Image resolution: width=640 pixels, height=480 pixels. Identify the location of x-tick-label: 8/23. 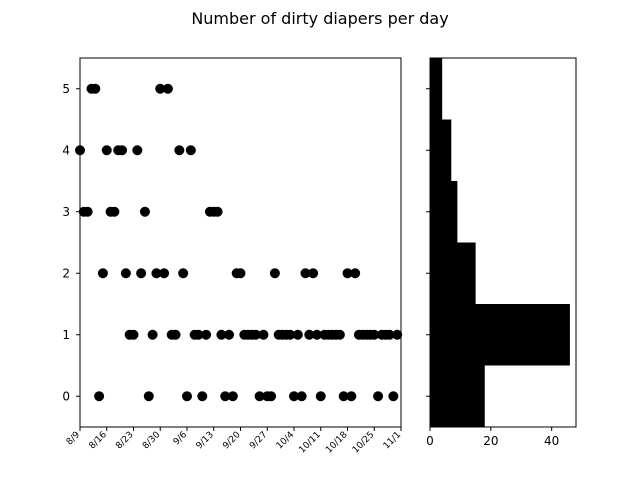
(124, 440).